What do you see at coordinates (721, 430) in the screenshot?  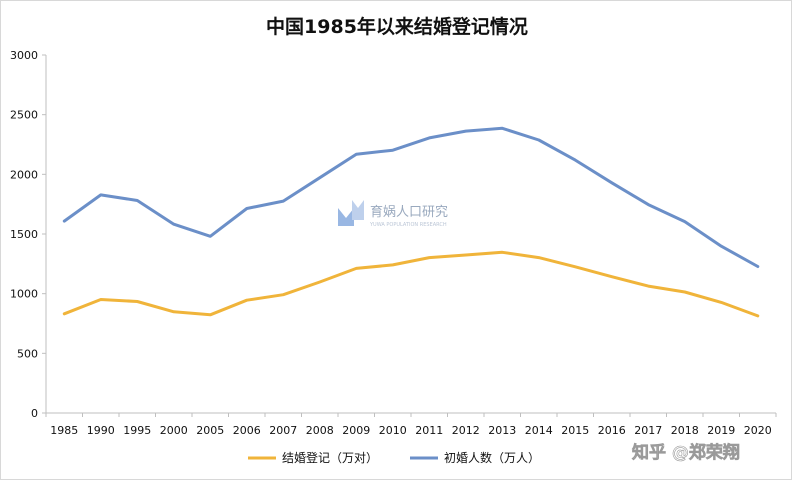 I see `x-tick-label: 2019` at bounding box center [721, 430].